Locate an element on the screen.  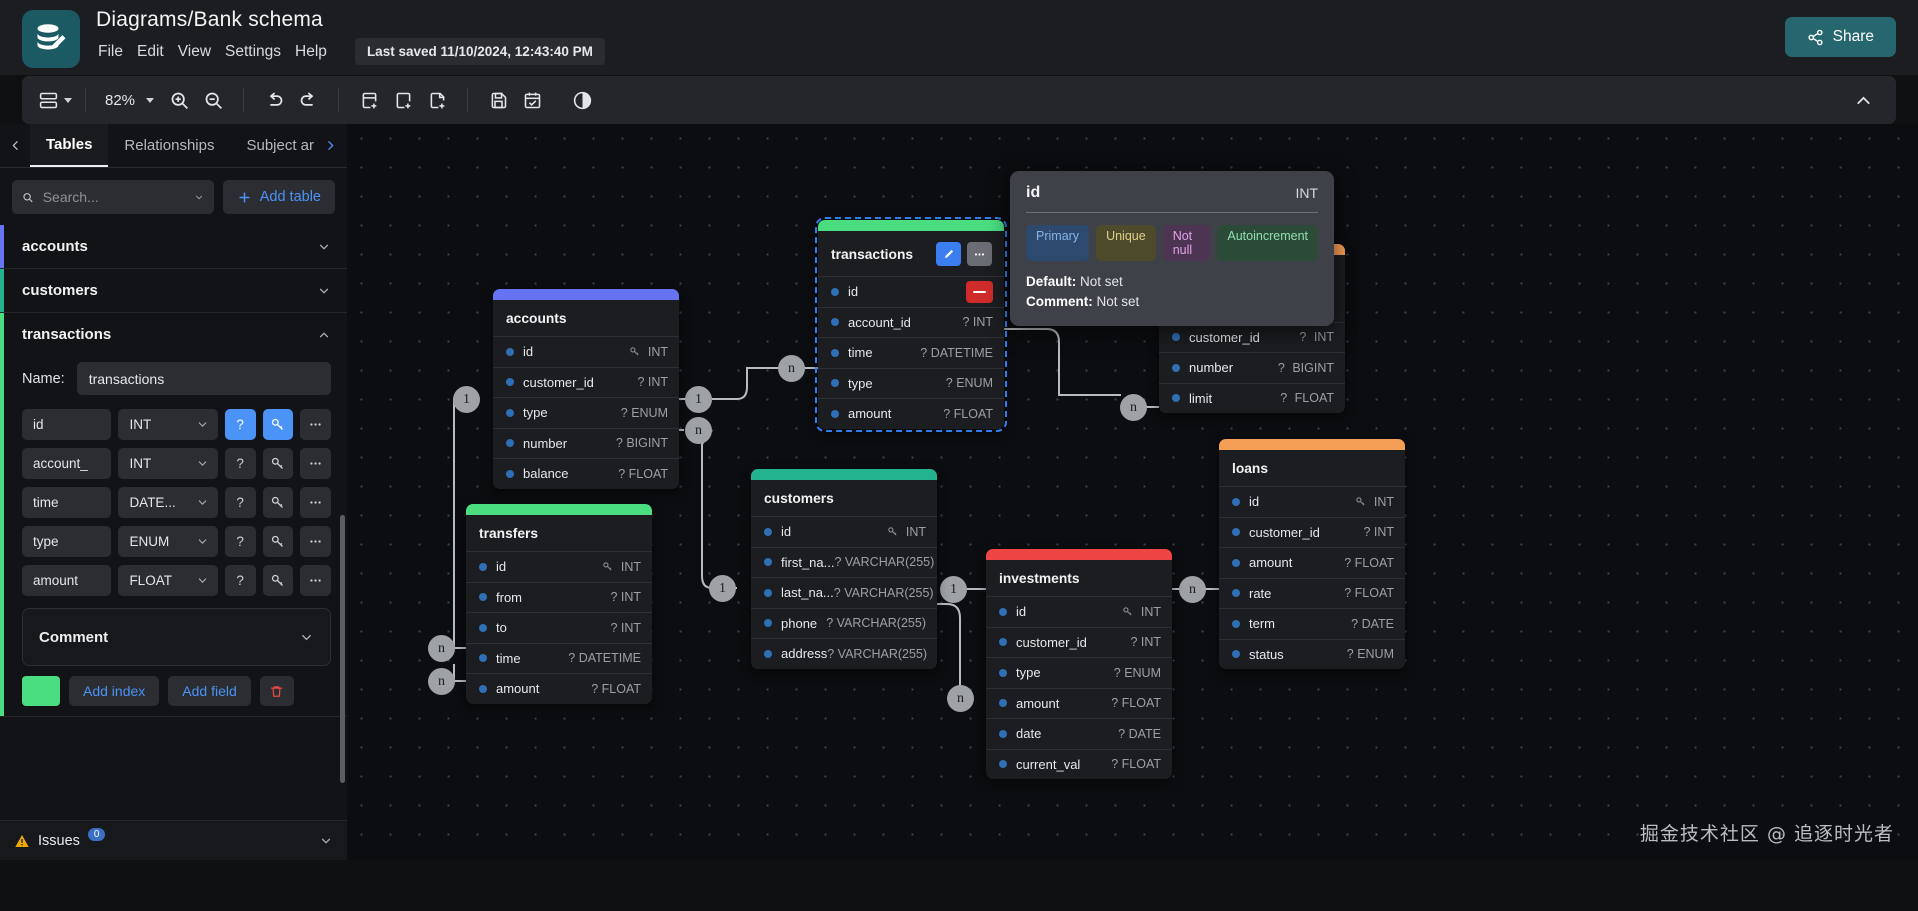
table-field-row: last_na...? VARCHAR(255) is located at coordinates (844, 592).